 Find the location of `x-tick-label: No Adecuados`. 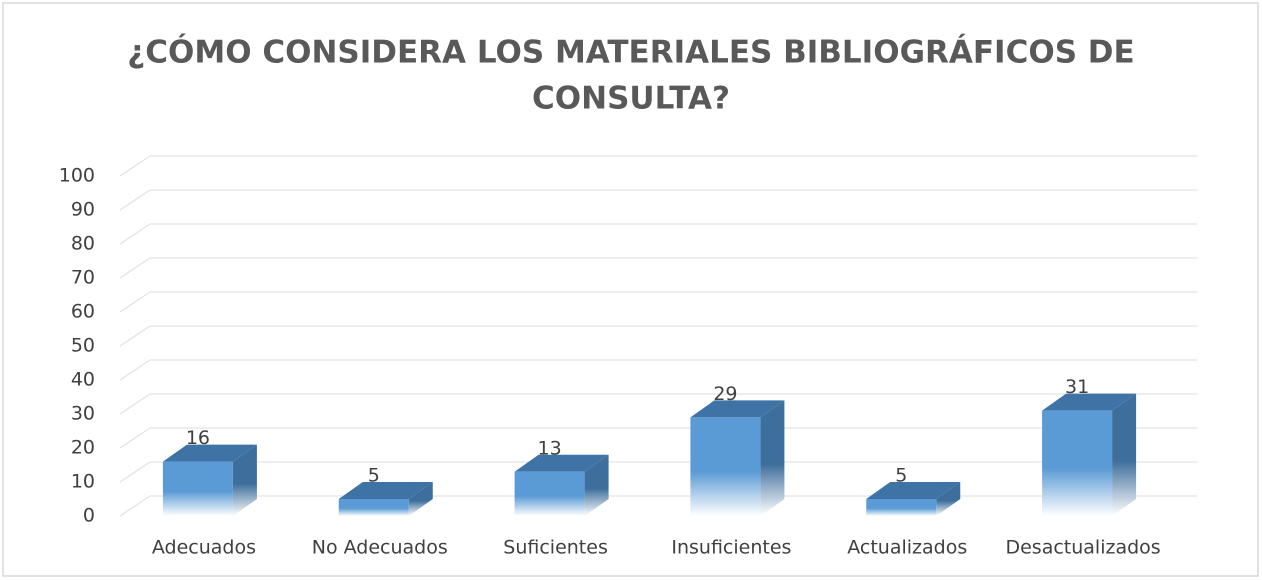

x-tick-label: No Adecuados is located at coordinates (380, 548).